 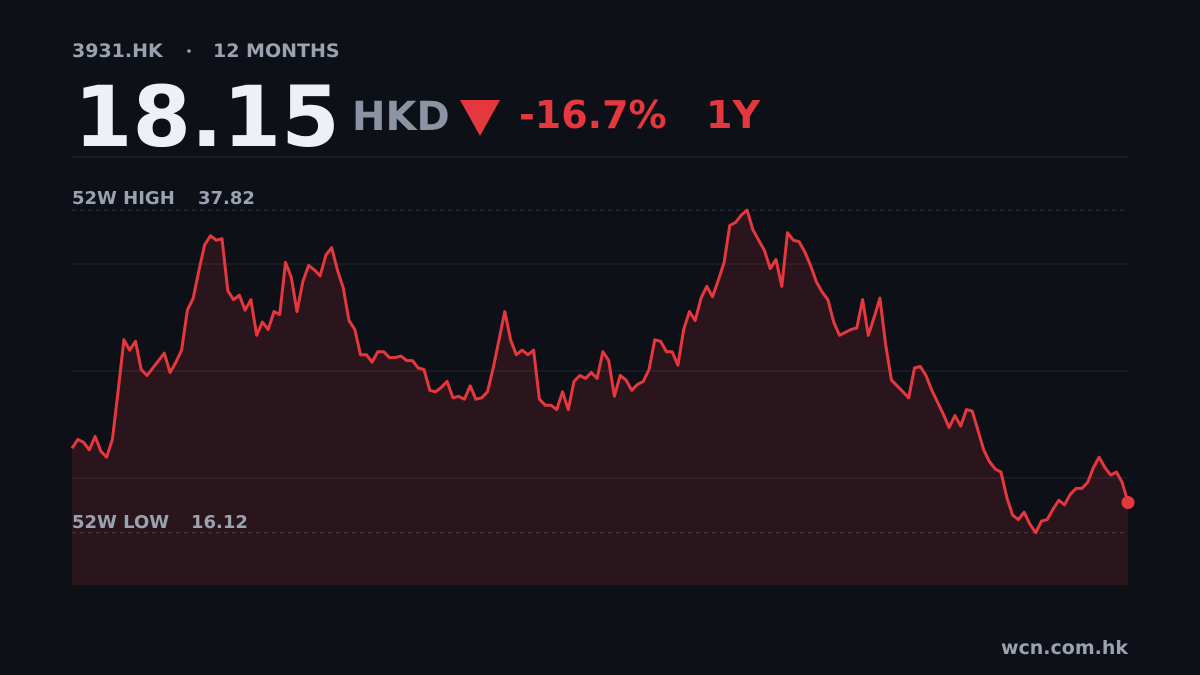 What do you see at coordinates (120, 522) in the screenshot?
I see `low-label: 52W LOW` at bounding box center [120, 522].